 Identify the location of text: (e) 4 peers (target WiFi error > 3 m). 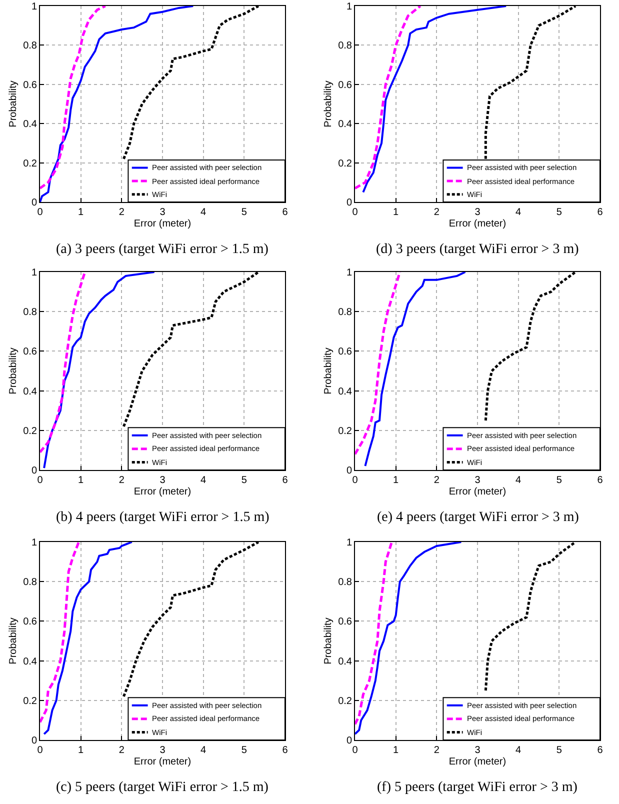
(478, 517).